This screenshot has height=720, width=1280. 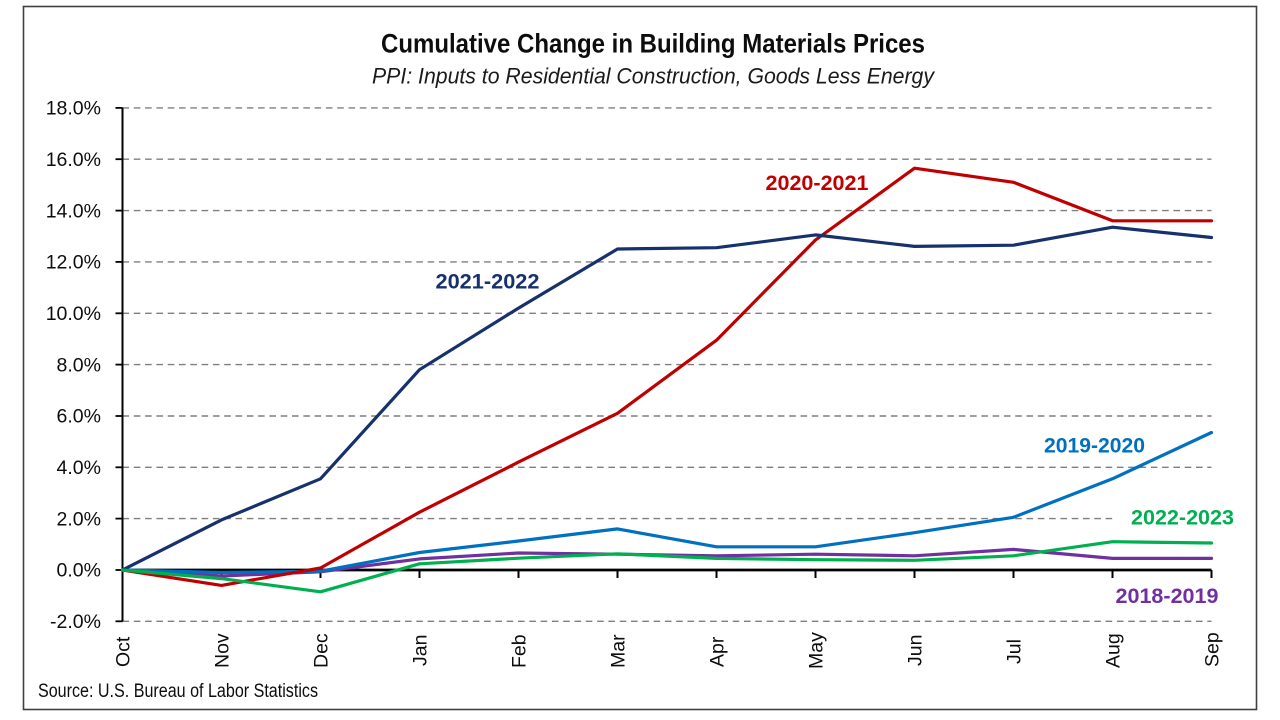 What do you see at coordinates (1114, 650) in the screenshot?
I see `svg-text: Aug` at bounding box center [1114, 650].